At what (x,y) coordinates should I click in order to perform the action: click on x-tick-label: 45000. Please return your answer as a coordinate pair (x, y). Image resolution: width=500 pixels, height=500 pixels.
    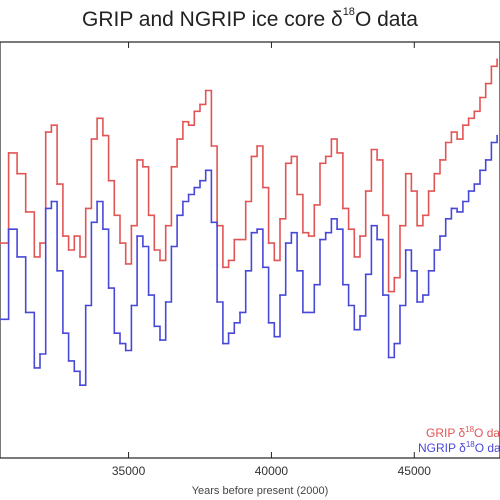
    Looking at the image, I should click on (415, 471).